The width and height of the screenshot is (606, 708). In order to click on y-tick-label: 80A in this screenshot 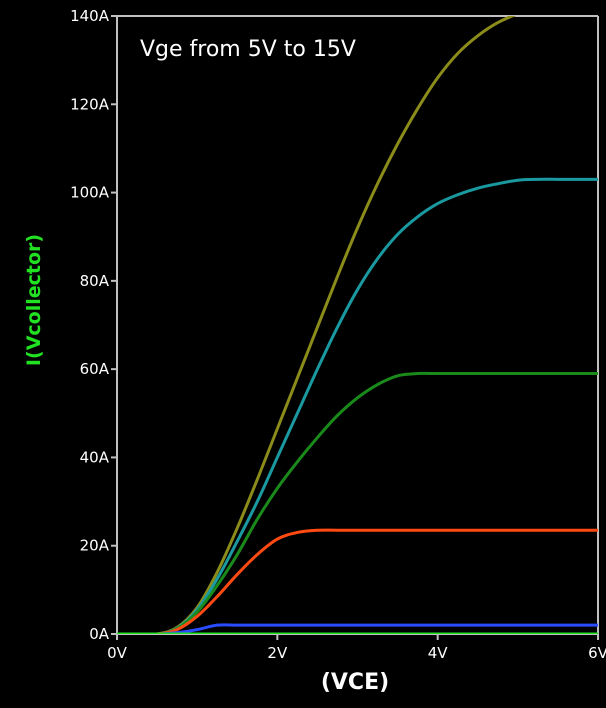, I will do `click(95, 281)`.